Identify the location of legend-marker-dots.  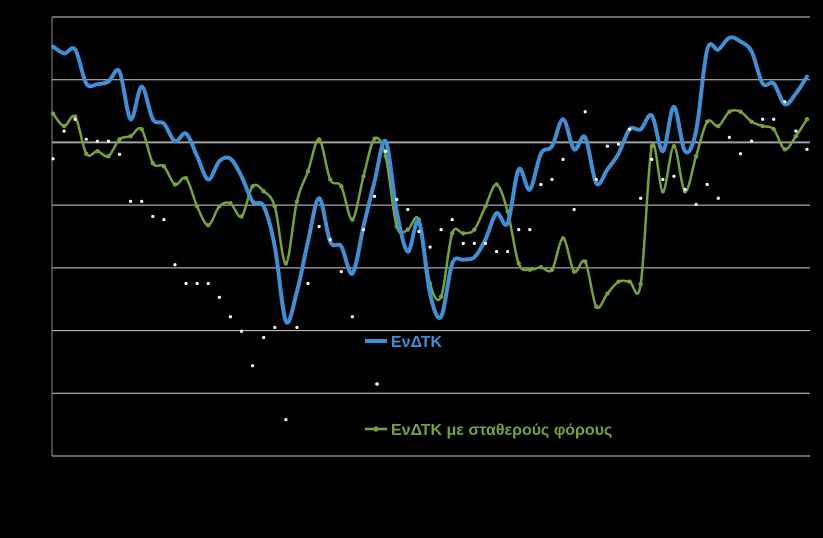
(377, 384).